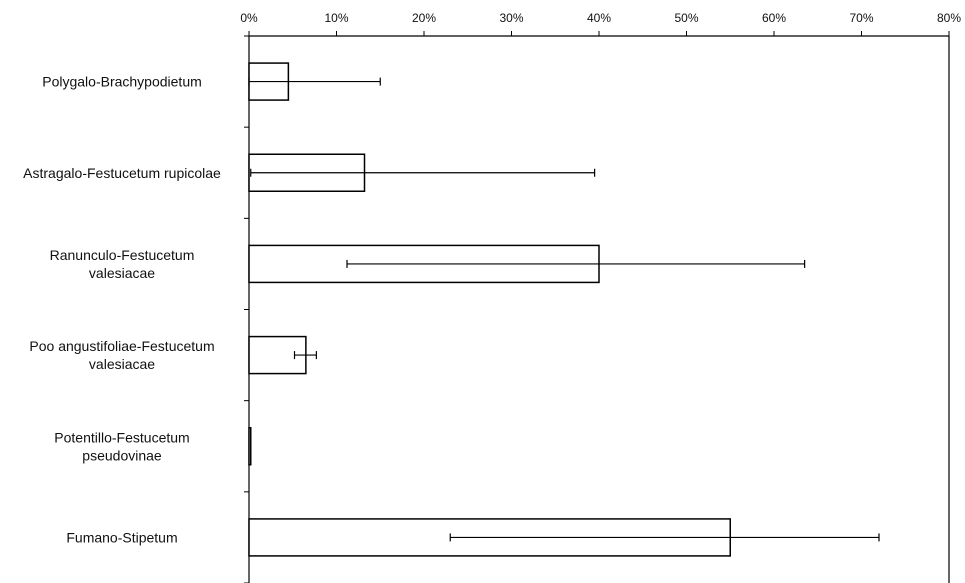 Image resolution: width=965 pixels, height=583 pixels. Describe the element at coordinates (121, 355) in the screenshot. I see `category-label: Poo angustifoliae-Festucetum valesiacae` at that location.